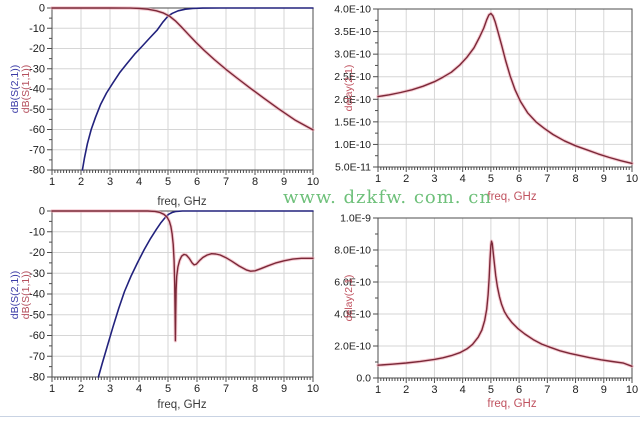 The height and width of the screenshot is (422, 640). Describe the element at coordinates (352, 32) in the screenshot. I see `y-tick-label: 3.5E-10` at that location.